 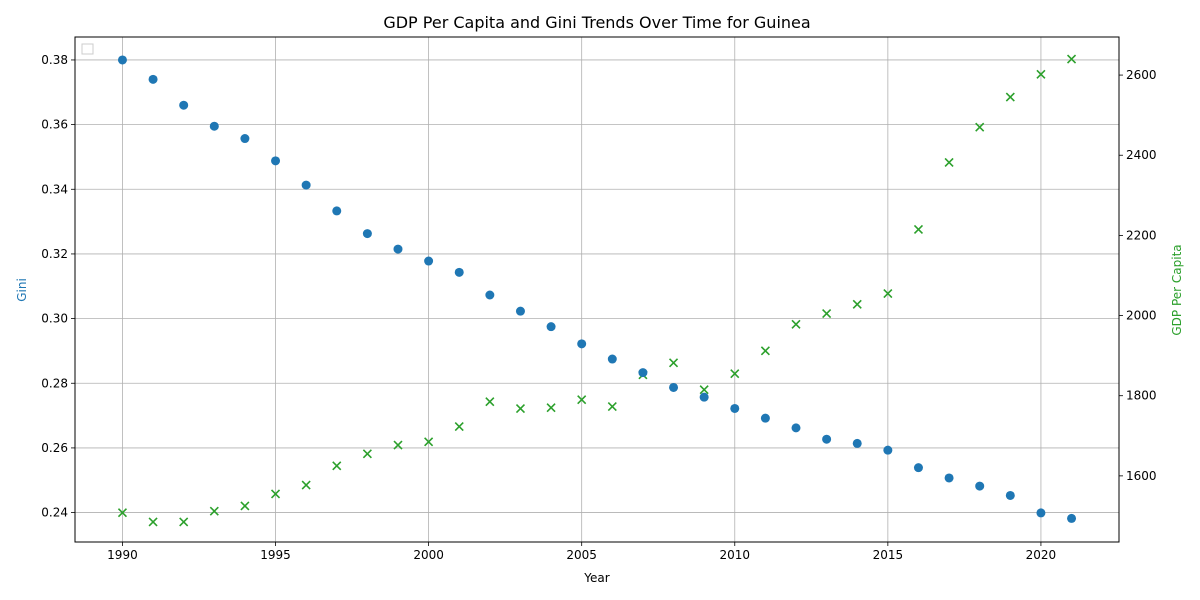 What do you see at coordinates (54, 60) in the screenshot?
I see `left-y-tick-label: 0.38` at bounding box center [54, 60].